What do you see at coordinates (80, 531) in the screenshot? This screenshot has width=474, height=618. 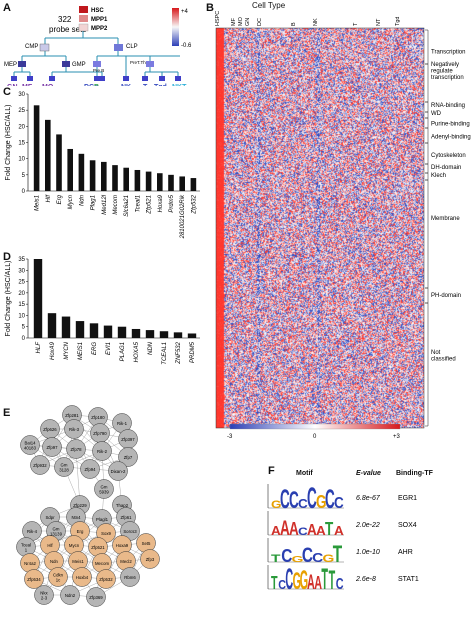 I see `svg-text: Erg` at bounding box center [80, 531].